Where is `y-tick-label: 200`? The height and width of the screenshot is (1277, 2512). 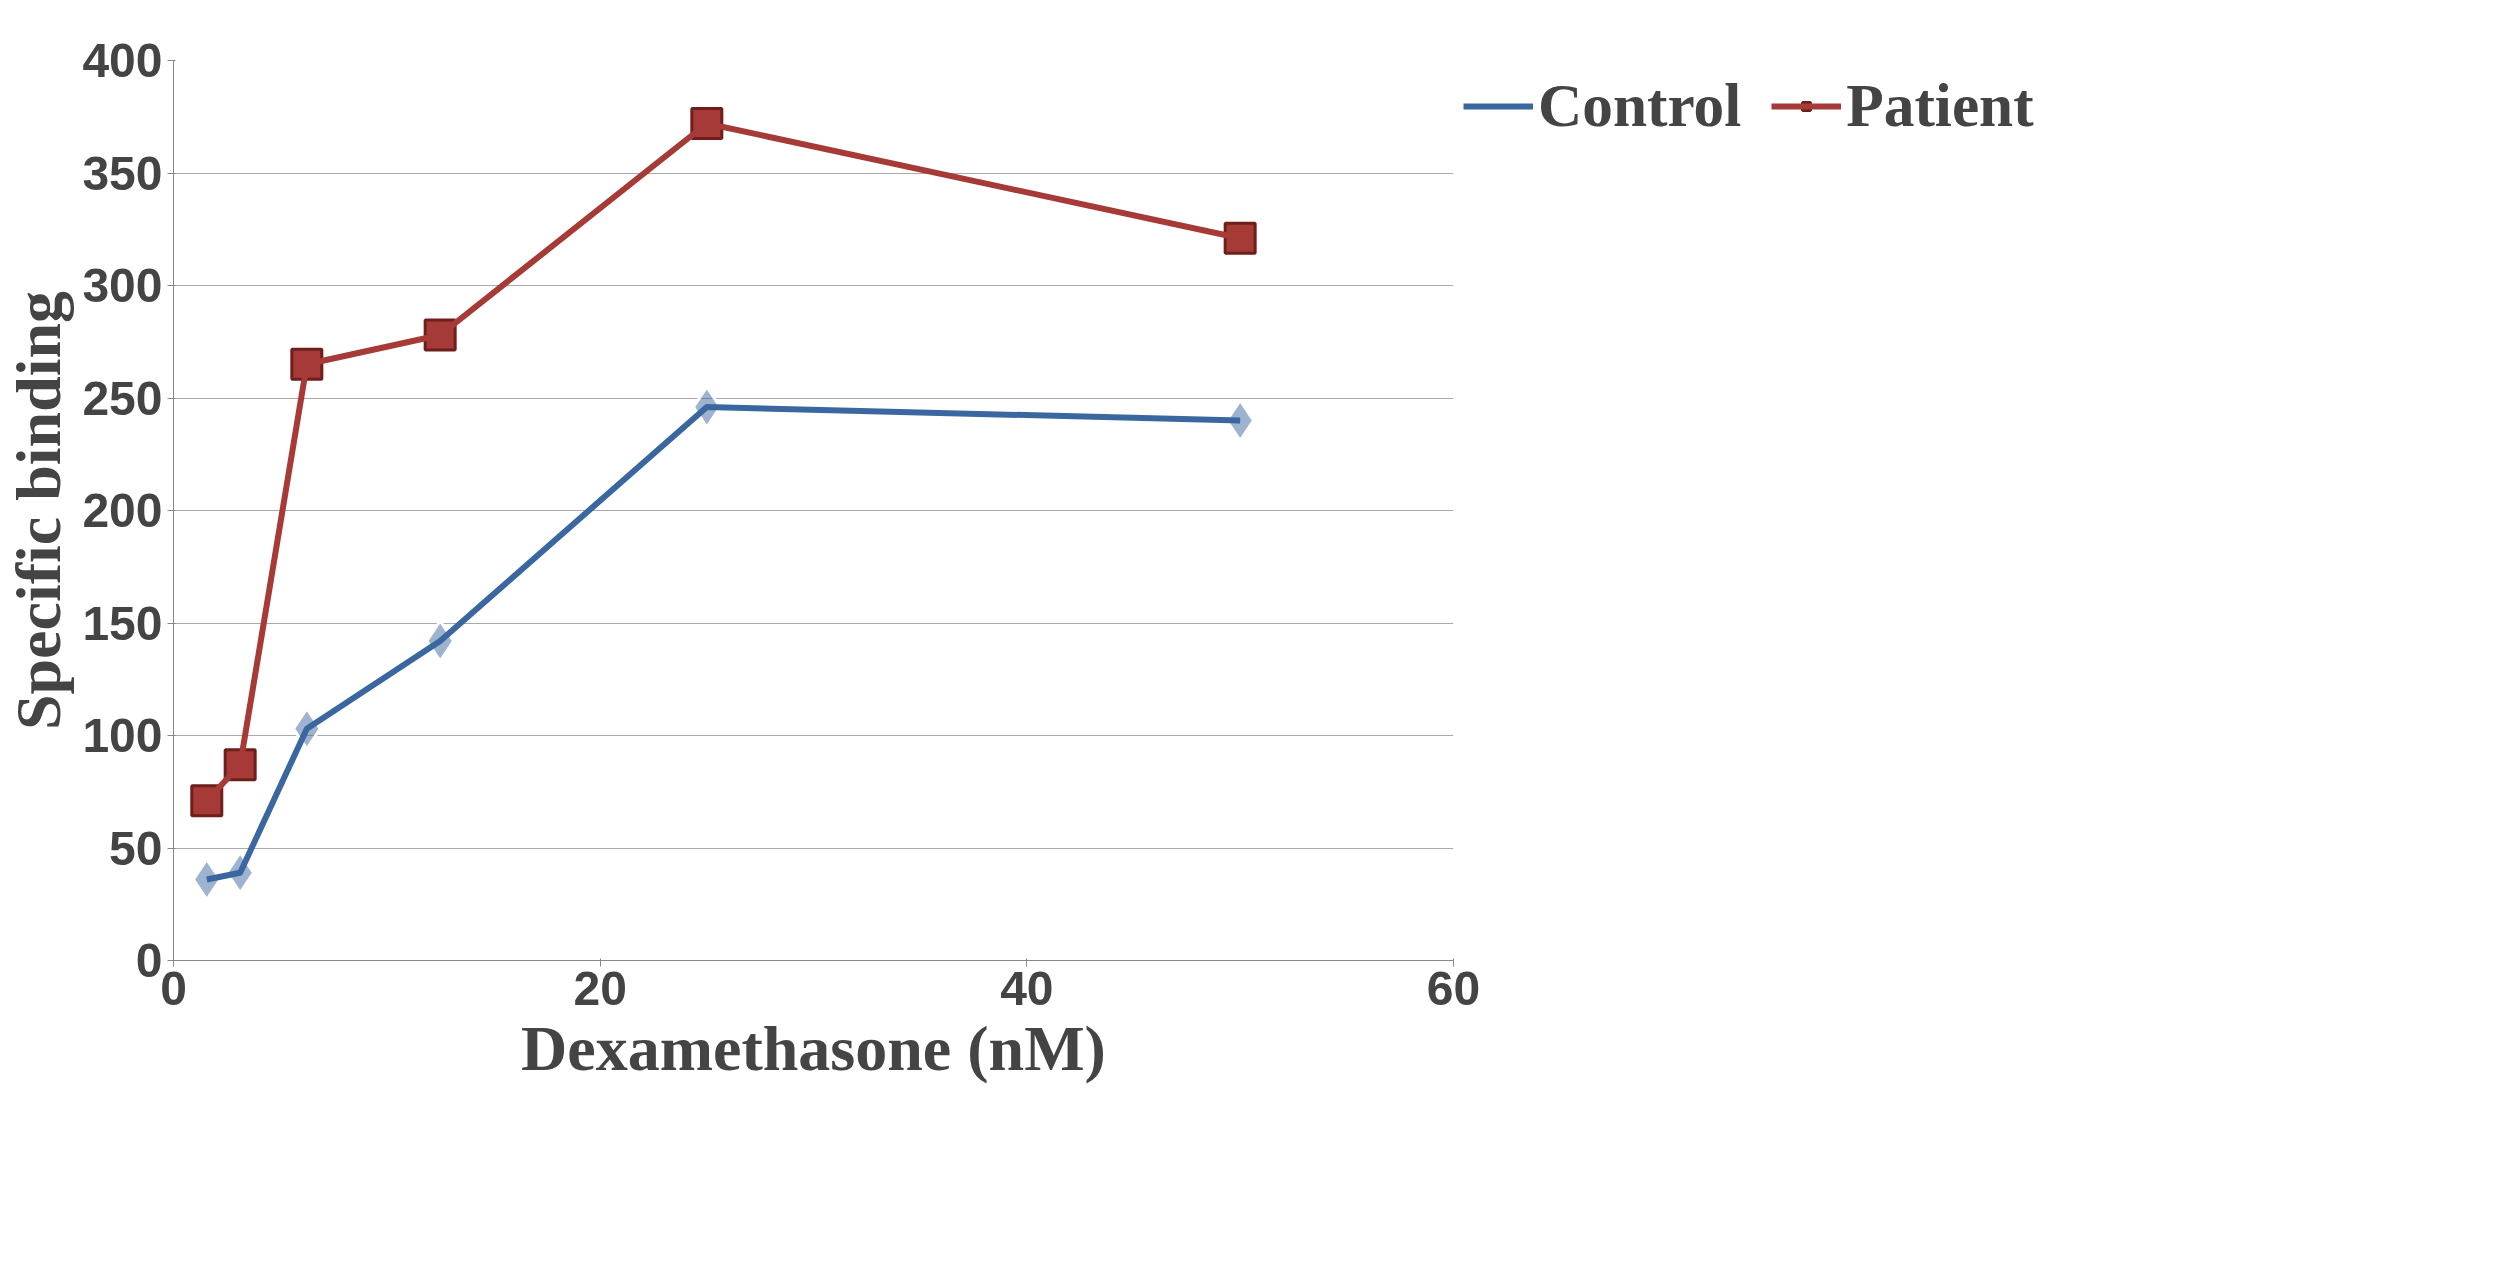
y-tick-label: 200 is located at coordinates (122, 510).